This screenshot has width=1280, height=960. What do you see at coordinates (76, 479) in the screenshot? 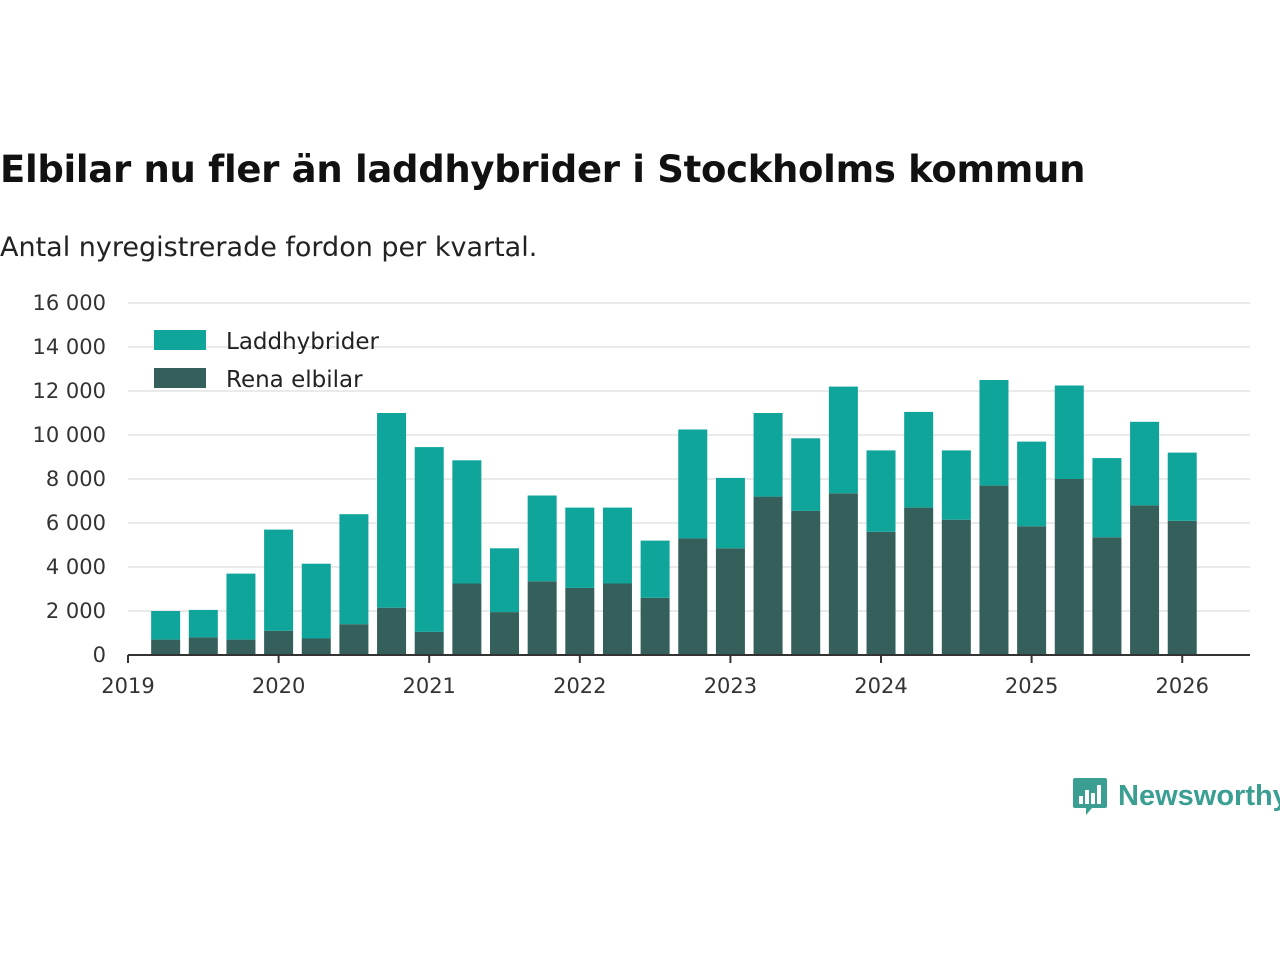
I see `y-tick-label: 8 000` at bounding box center [76, 479].